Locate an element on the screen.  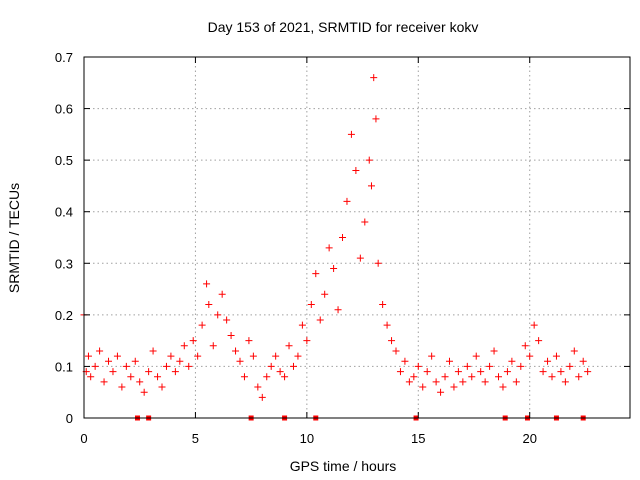
x-tick-label: 5 is located at coordinates (195, 438).